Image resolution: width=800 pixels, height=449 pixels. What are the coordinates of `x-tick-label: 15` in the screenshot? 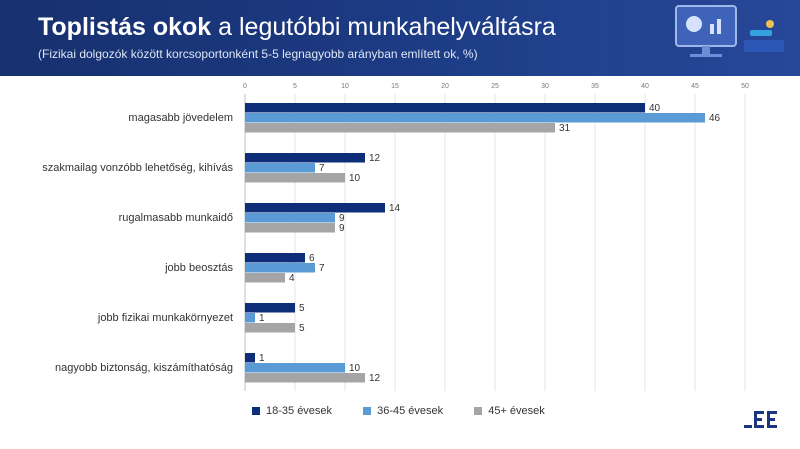 It's located at (395, 86).